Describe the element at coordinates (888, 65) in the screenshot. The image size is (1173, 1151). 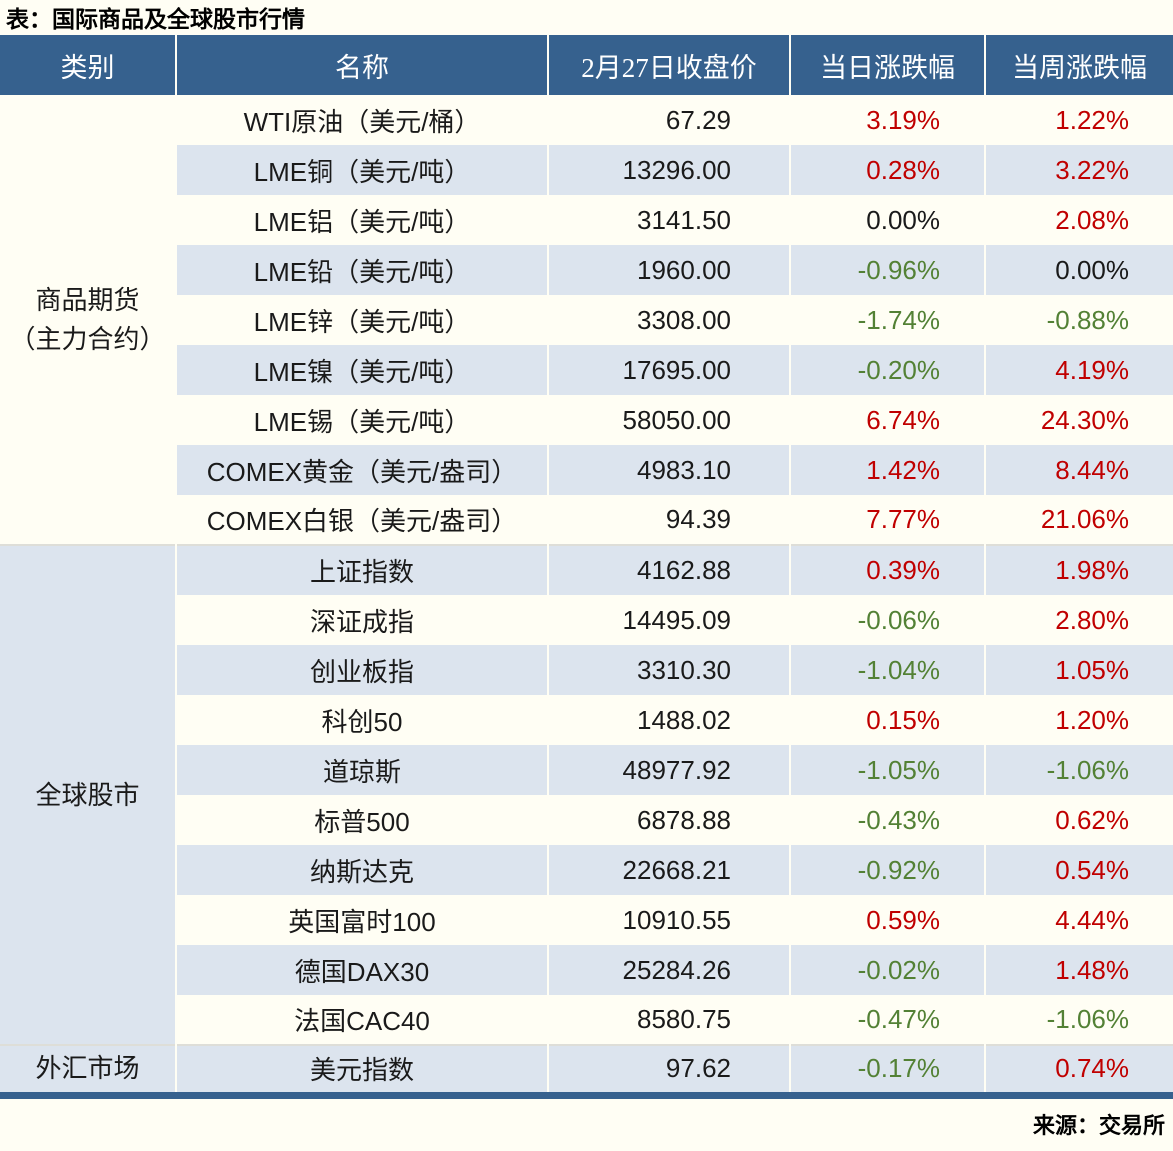
I see `column-header-daily-change: 当日涨跌幅` at that location.